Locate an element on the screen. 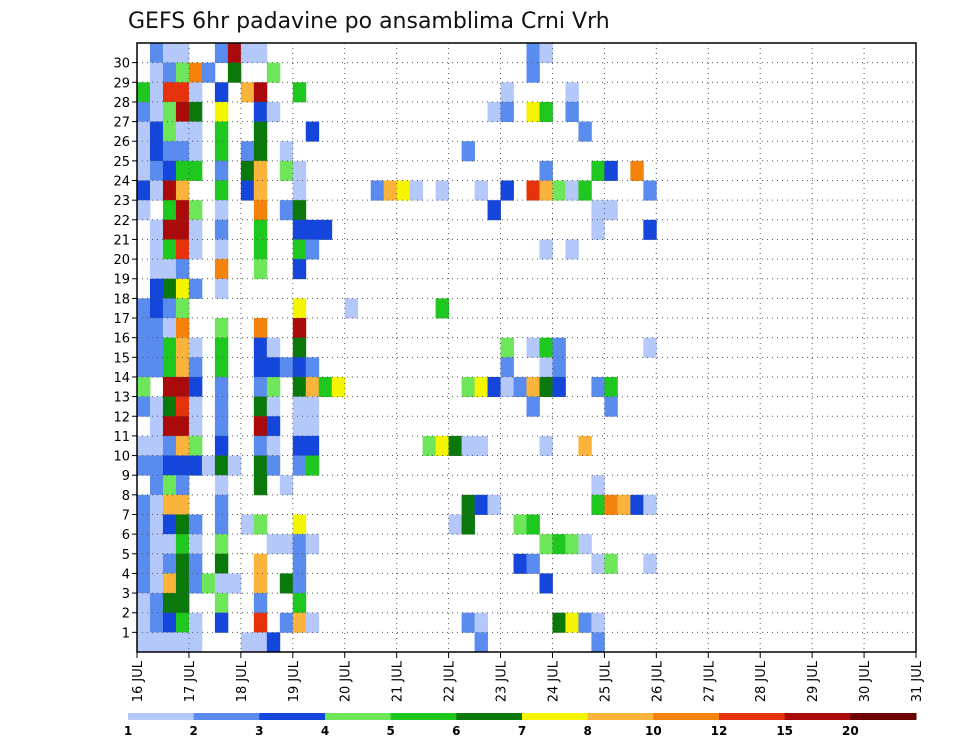  colorbar-label: 15 is located at coordinates (784, 731).